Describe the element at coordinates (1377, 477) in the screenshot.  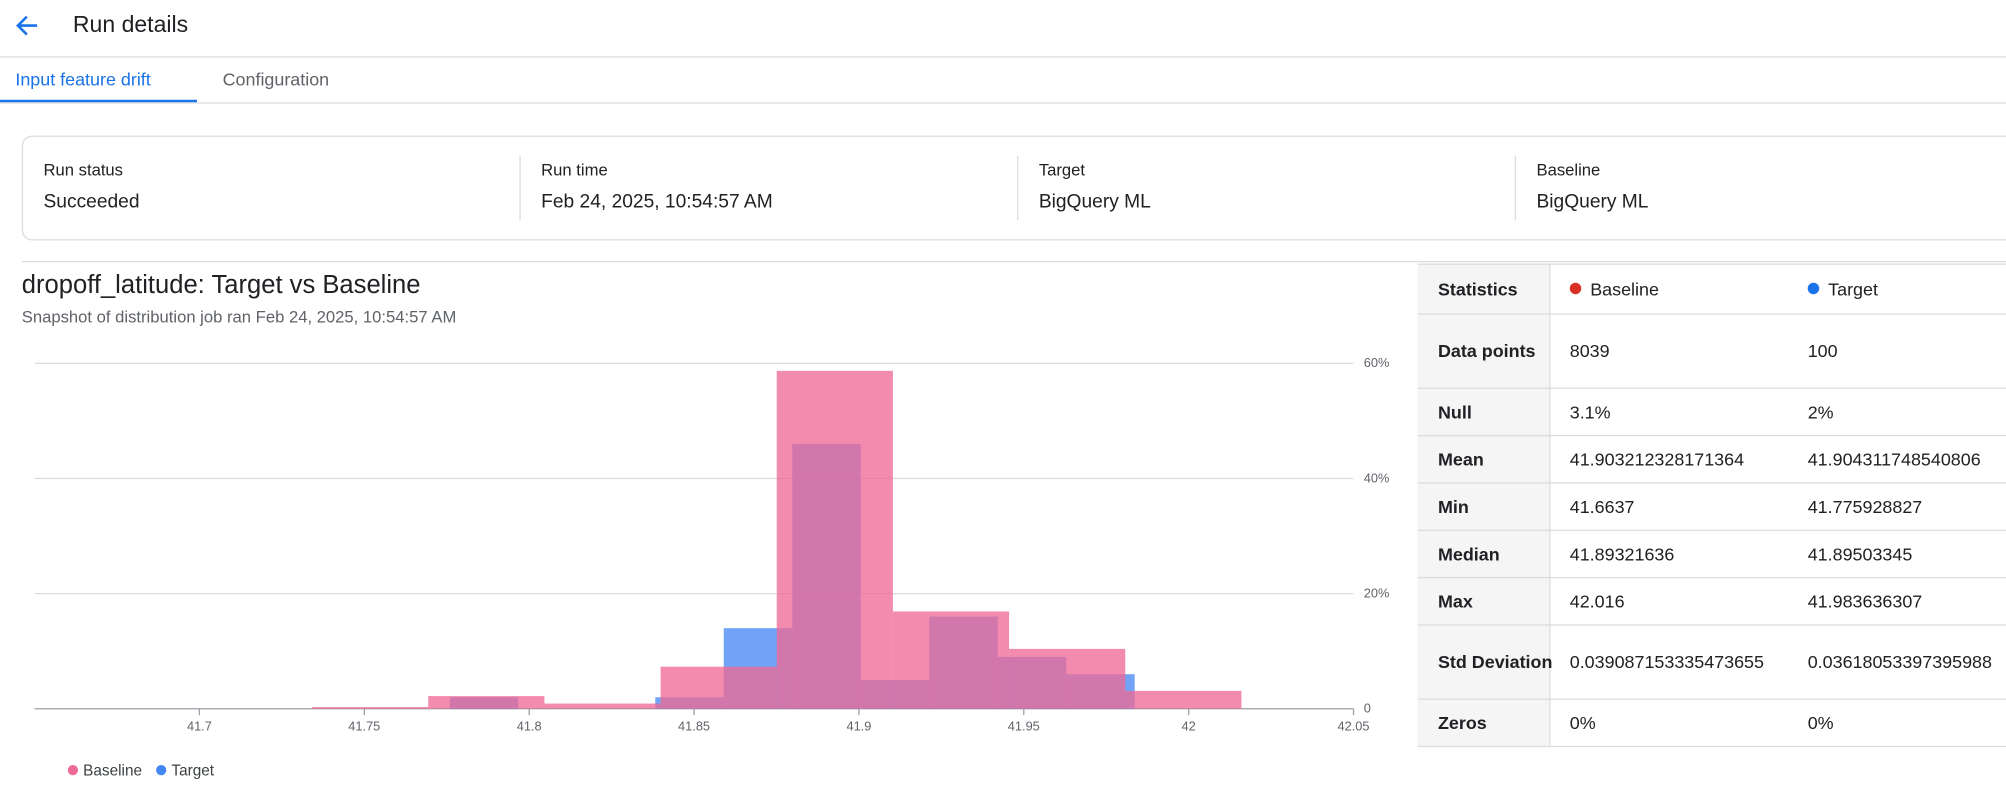
I see `y-tick-label: 40%` at that location.